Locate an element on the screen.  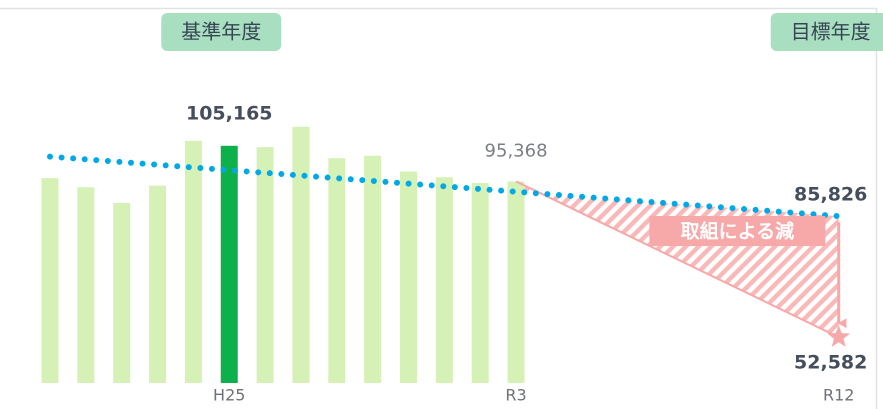
trend-line is located at coordinates (444, 186).